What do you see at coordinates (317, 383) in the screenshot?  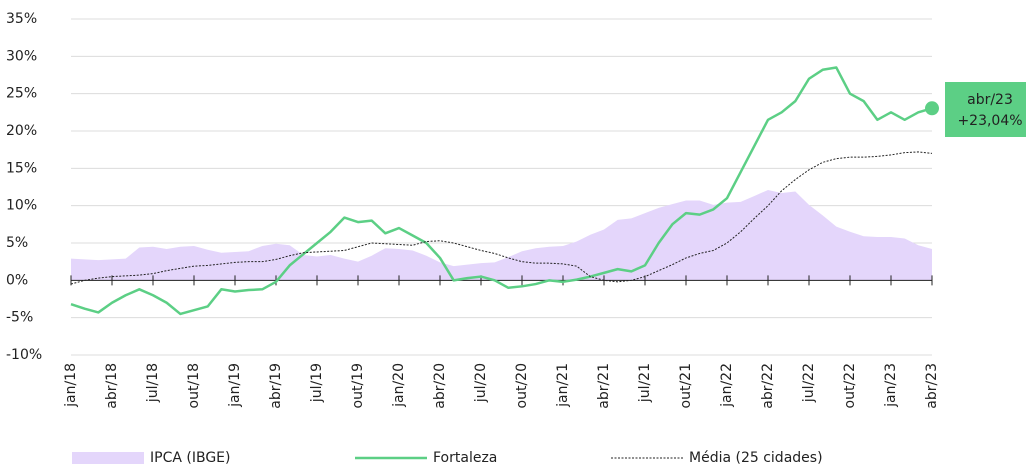 I see `x-tick-label: jul/19` at bounding box center [317, 383].